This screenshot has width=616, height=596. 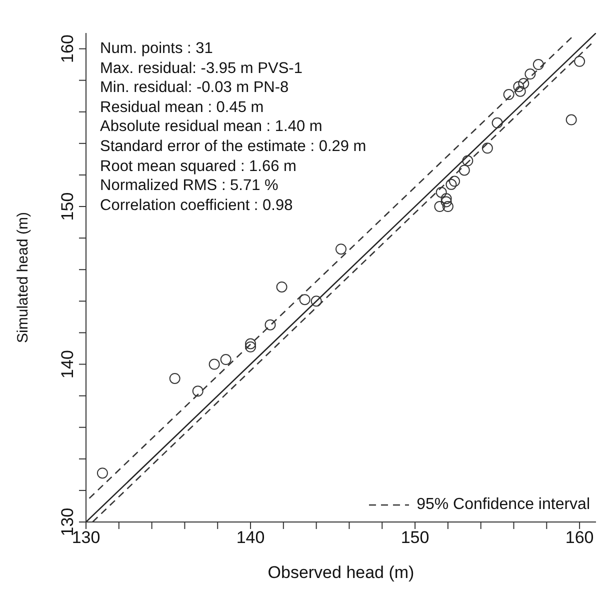 What do you see at coordinates (86, 538) in the screenshot?
I see `x-tick-label: 130` at bounding box center [86, 538].